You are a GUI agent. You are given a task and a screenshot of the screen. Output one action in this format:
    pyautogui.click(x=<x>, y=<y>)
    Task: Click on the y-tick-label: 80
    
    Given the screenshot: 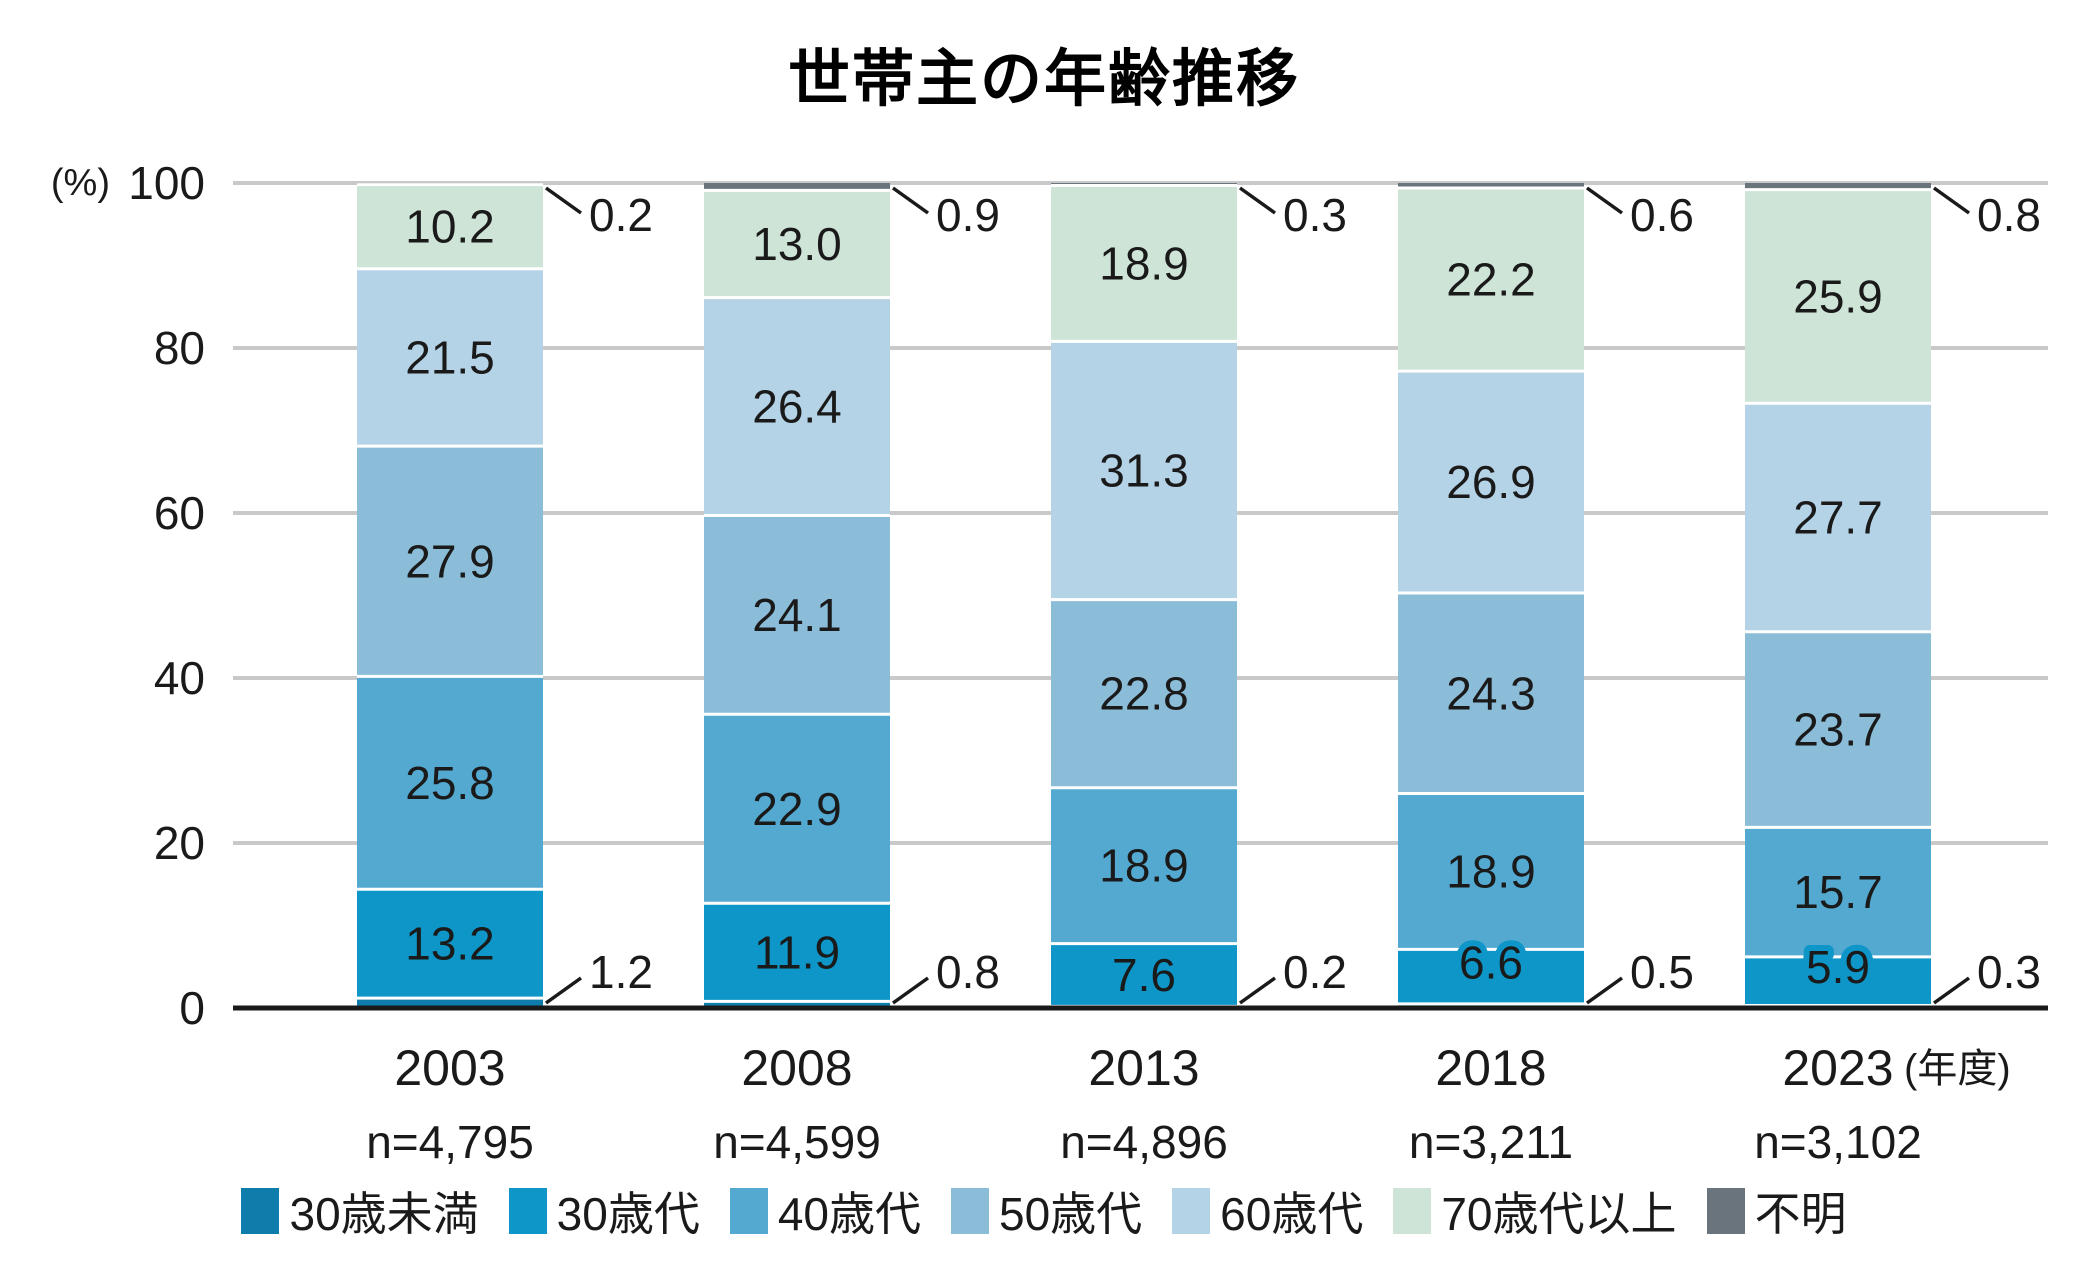 What is the action you would take?
    pyautogui.click(x=179, y=348)
    